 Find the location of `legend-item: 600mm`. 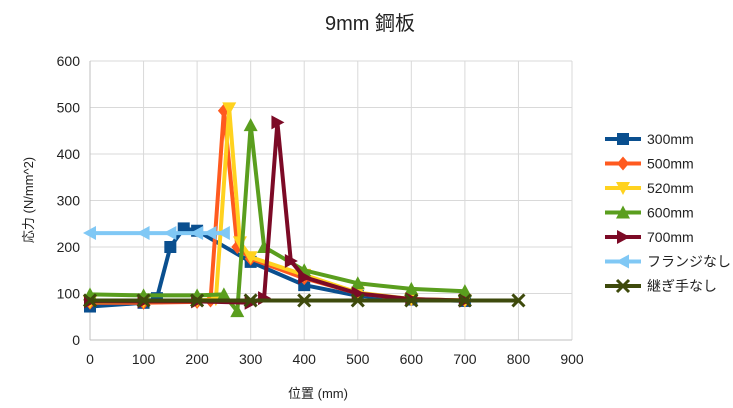

legend-item: 600mm is located at coordinates (649, 213).